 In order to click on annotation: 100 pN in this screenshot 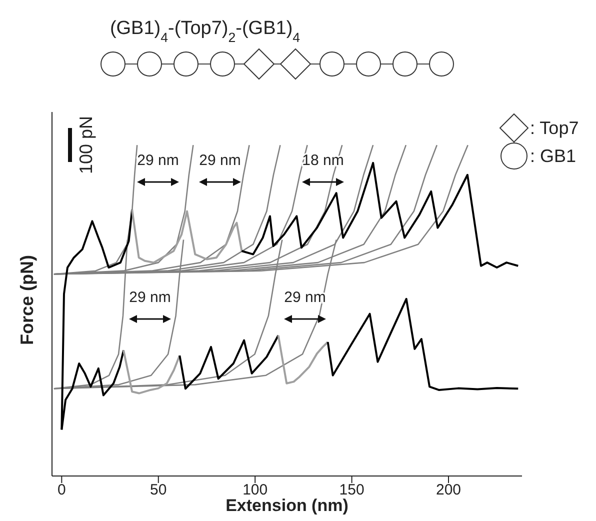, I will do `click(86, 145)`.